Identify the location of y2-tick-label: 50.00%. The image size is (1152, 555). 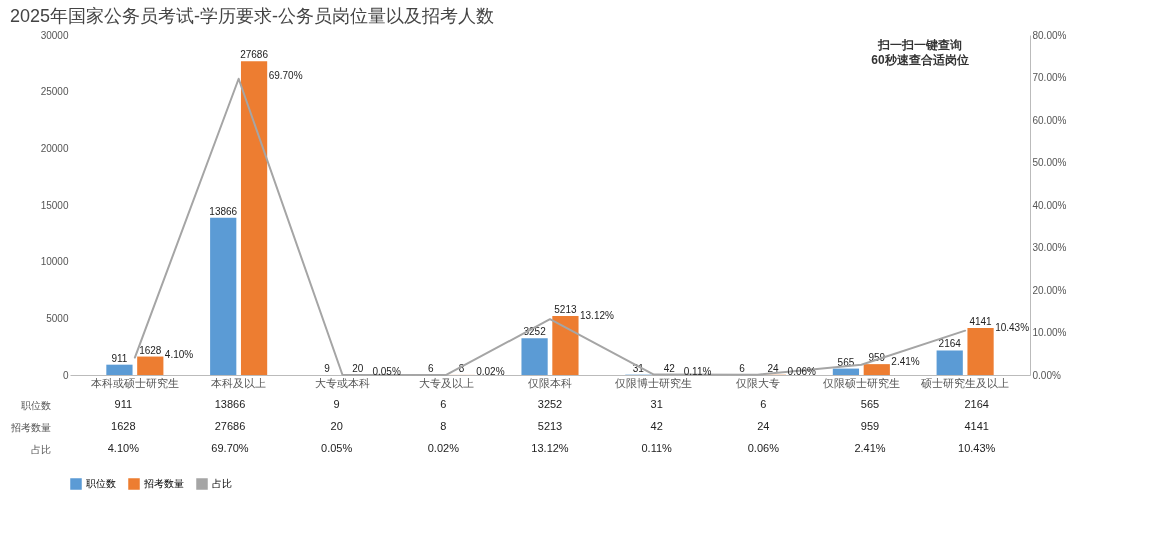
(1049, 162).